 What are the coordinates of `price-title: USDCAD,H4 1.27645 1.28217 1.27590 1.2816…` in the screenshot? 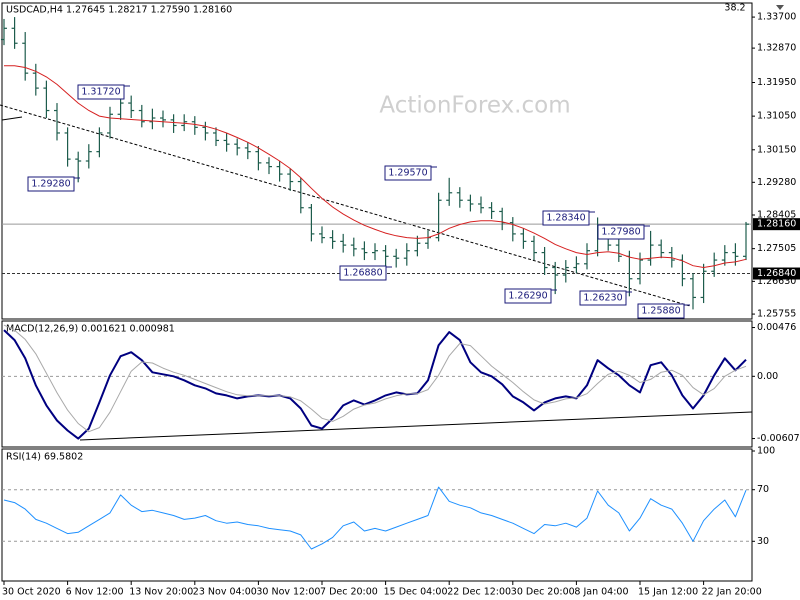 It's located at (119, 10).